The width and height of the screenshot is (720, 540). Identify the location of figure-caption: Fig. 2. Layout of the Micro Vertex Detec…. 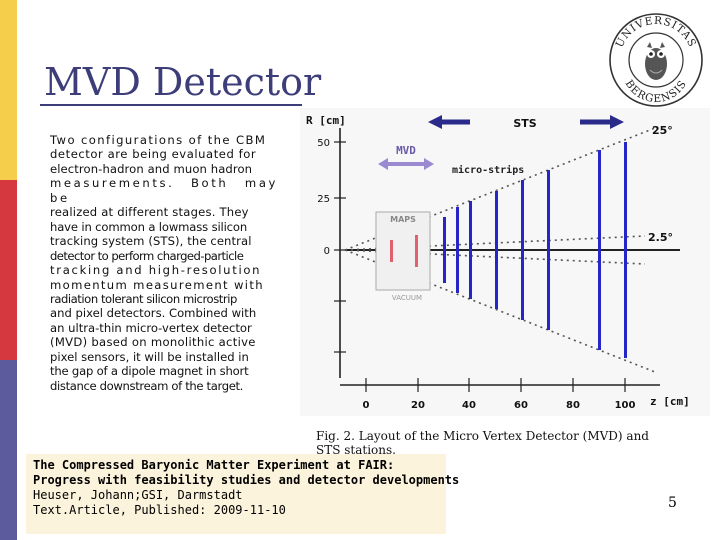
(513, 442).